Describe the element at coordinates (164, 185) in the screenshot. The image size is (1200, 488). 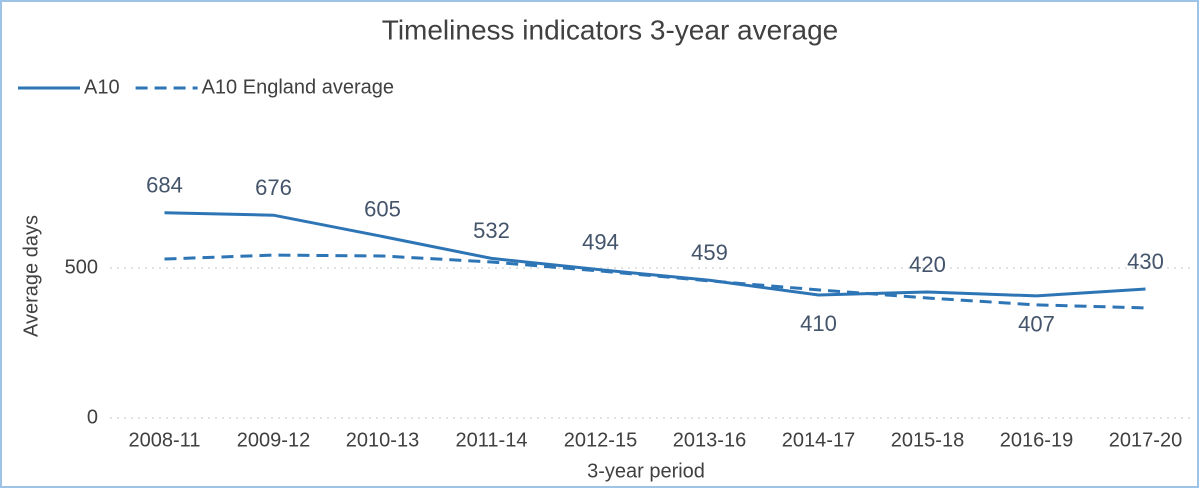
I see `data-label: 684` at that location.